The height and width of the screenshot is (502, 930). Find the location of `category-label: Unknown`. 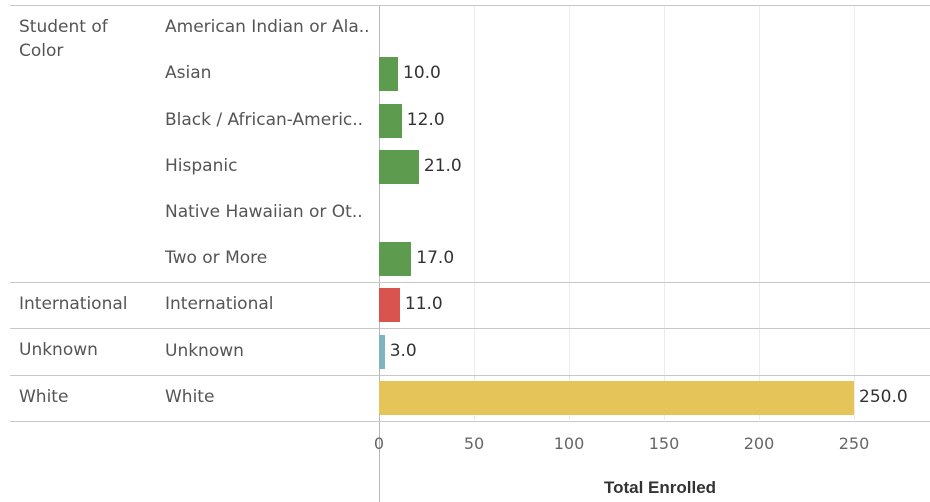

category-label: Unknown is located at coordinates (204, 350).